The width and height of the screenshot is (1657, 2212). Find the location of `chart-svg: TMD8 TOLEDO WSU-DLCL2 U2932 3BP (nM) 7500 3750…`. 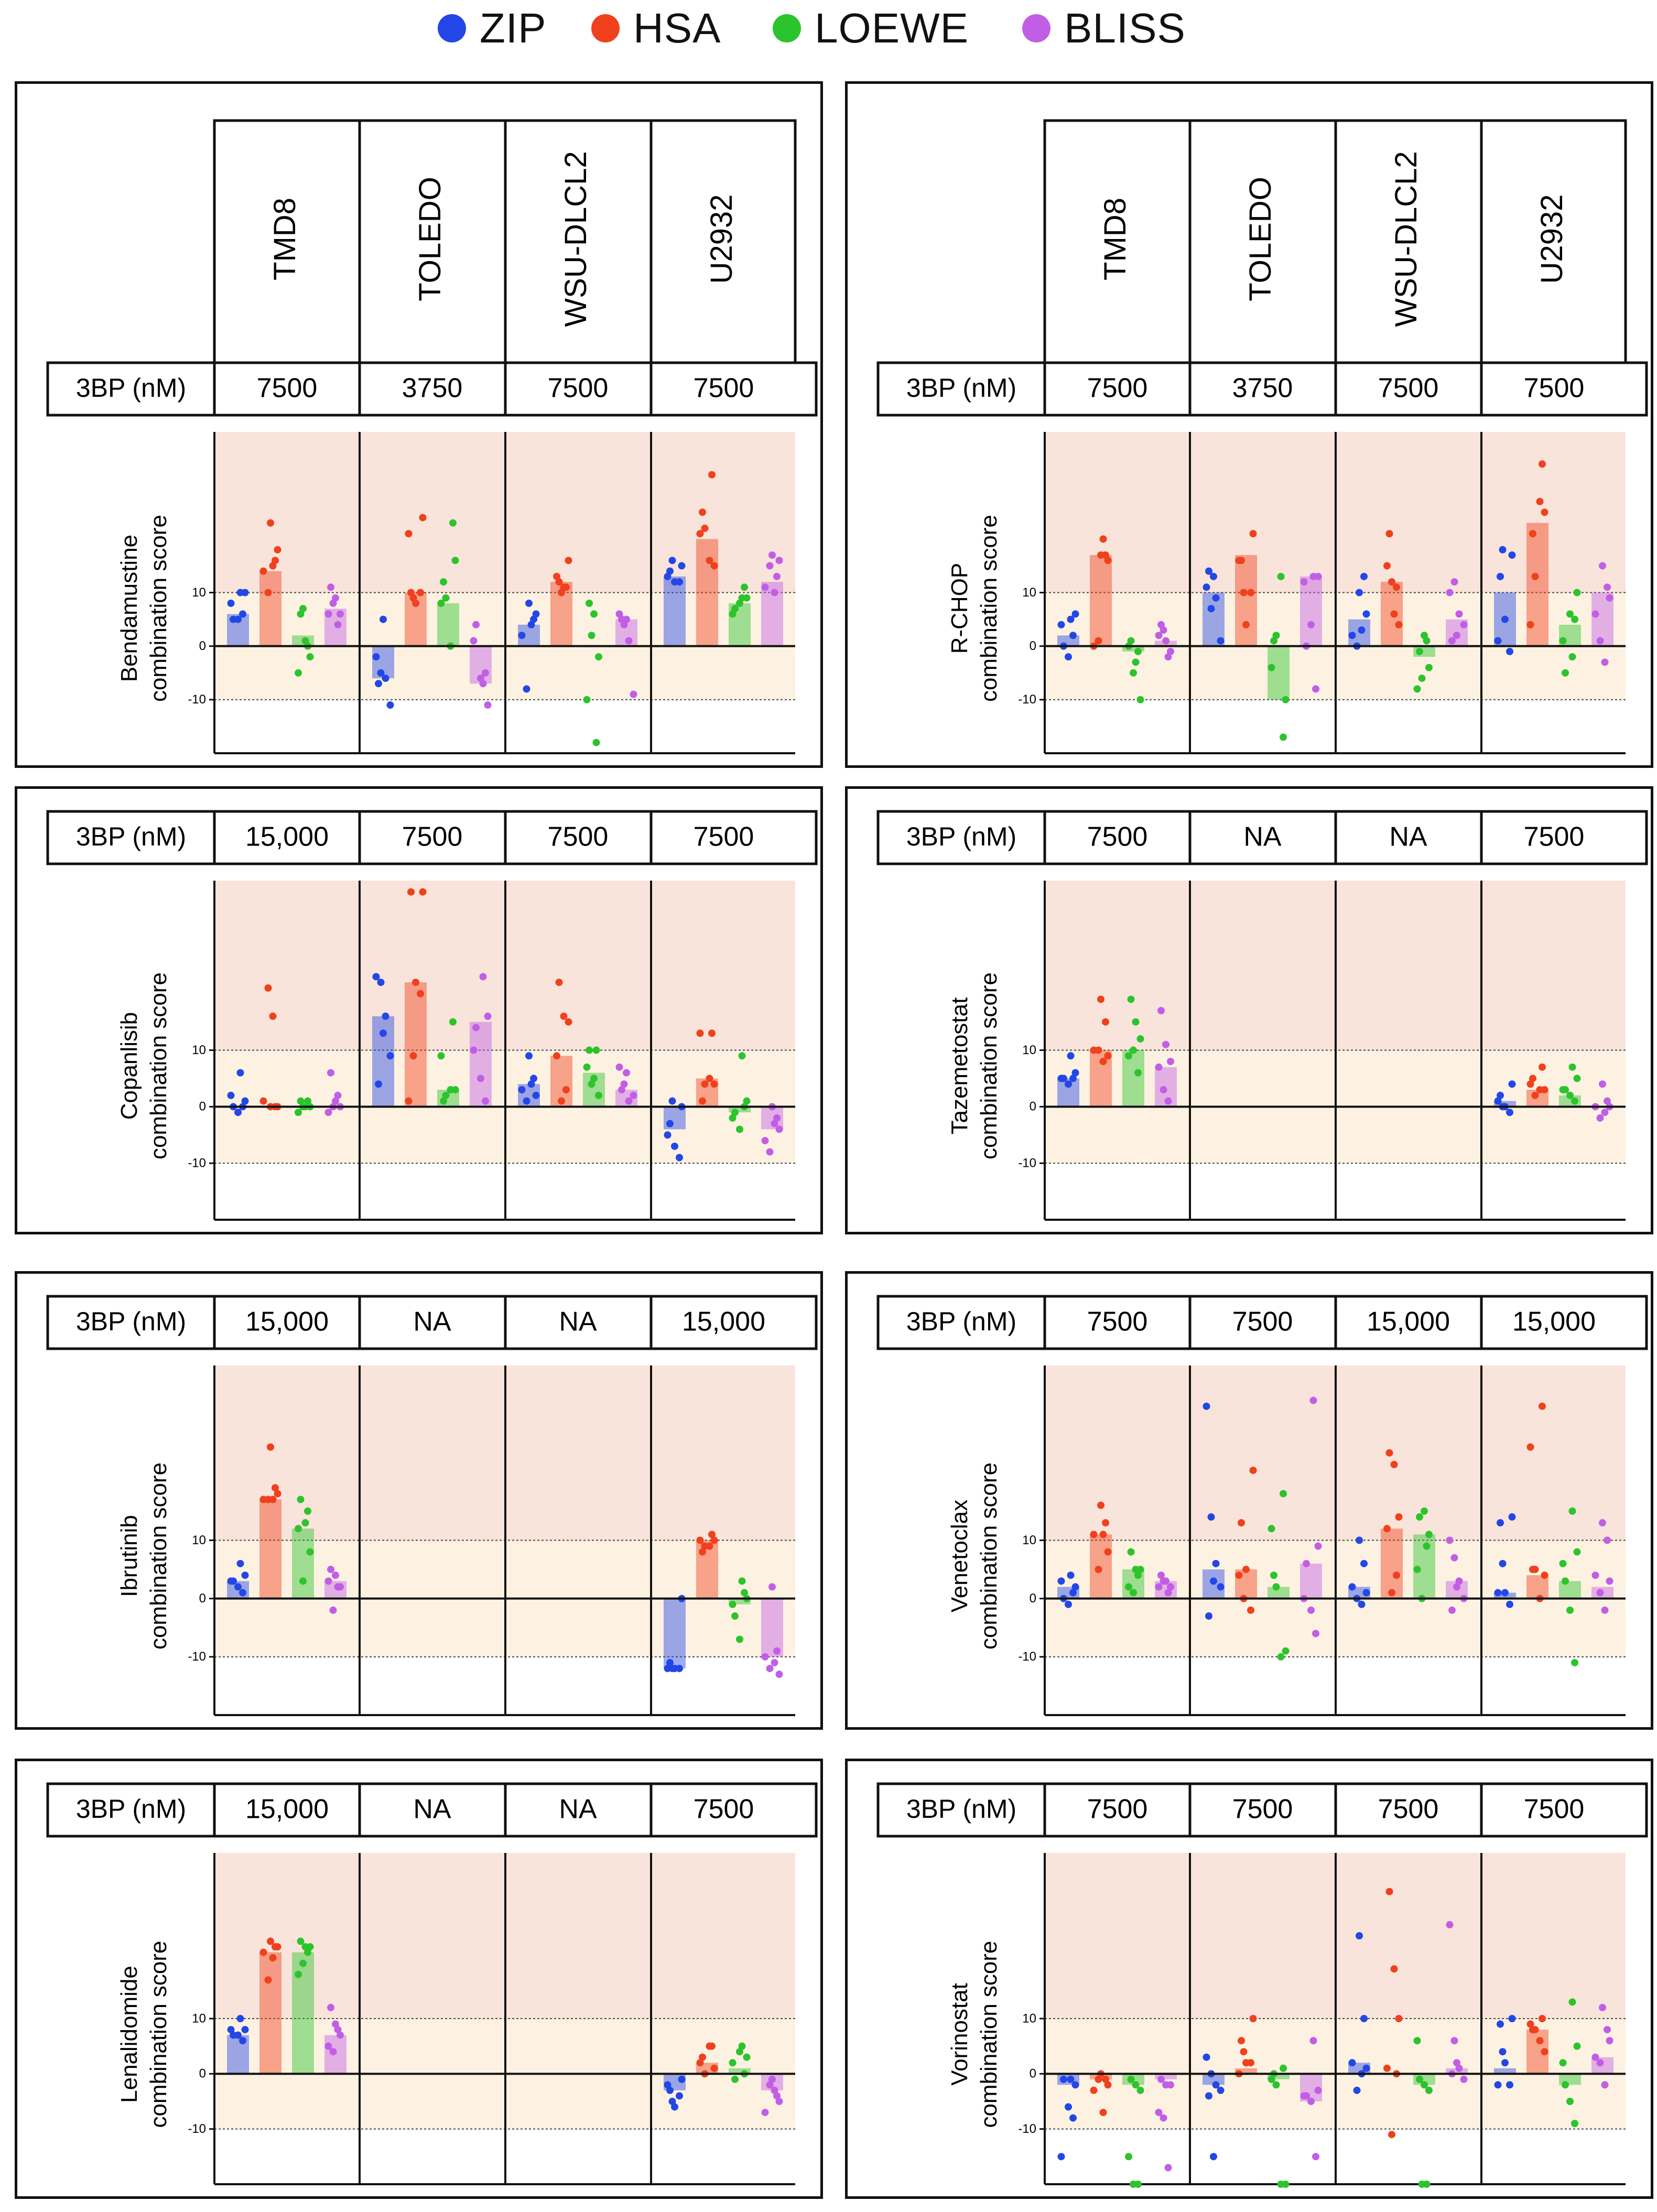

chart-svg: TMD8 TOLEDO WSU-DLCL2 U2932 3BP (nM) 7500 3750… is located at coordinates (1262, 436).